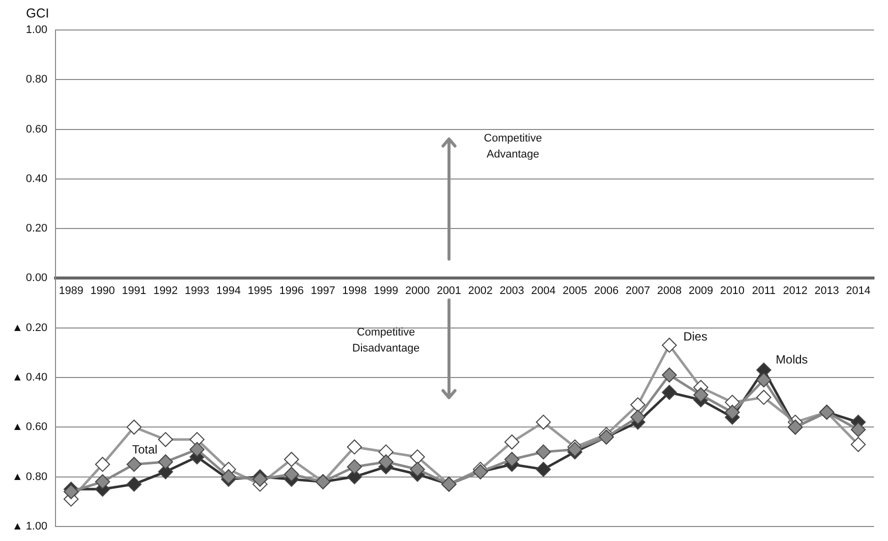 This screenshot has width=888, height=541. What do you see at coordinates (732, 290) in the screenshot?
I see `x-tick-label: 2010` at bounding box center [732, 290].